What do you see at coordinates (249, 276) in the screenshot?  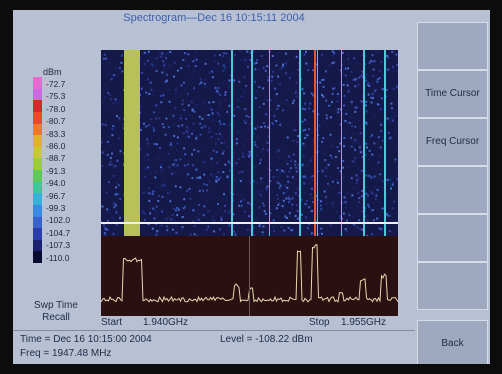 I see `freq-cursor-line` at bounding box center [249, 276].